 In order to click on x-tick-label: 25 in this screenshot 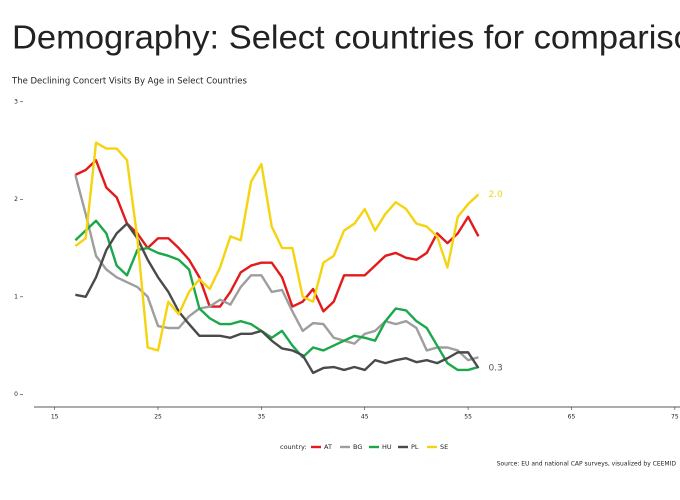, I will do `click(158, 417)`.